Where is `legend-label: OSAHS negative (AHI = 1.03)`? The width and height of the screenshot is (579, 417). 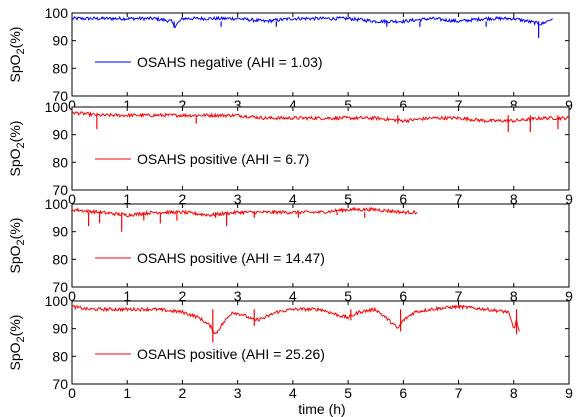 legend-label: OSAHS negative (AHI = 1.03) is located at coordinates (230, 62).